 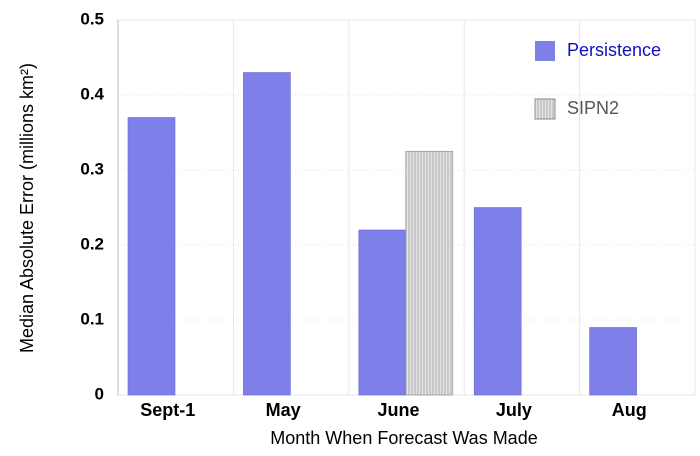 What do you see at coordinates (614, 50) in the screenshot?
I see `legend-label: Persistence` at bounding box center [614, 50].